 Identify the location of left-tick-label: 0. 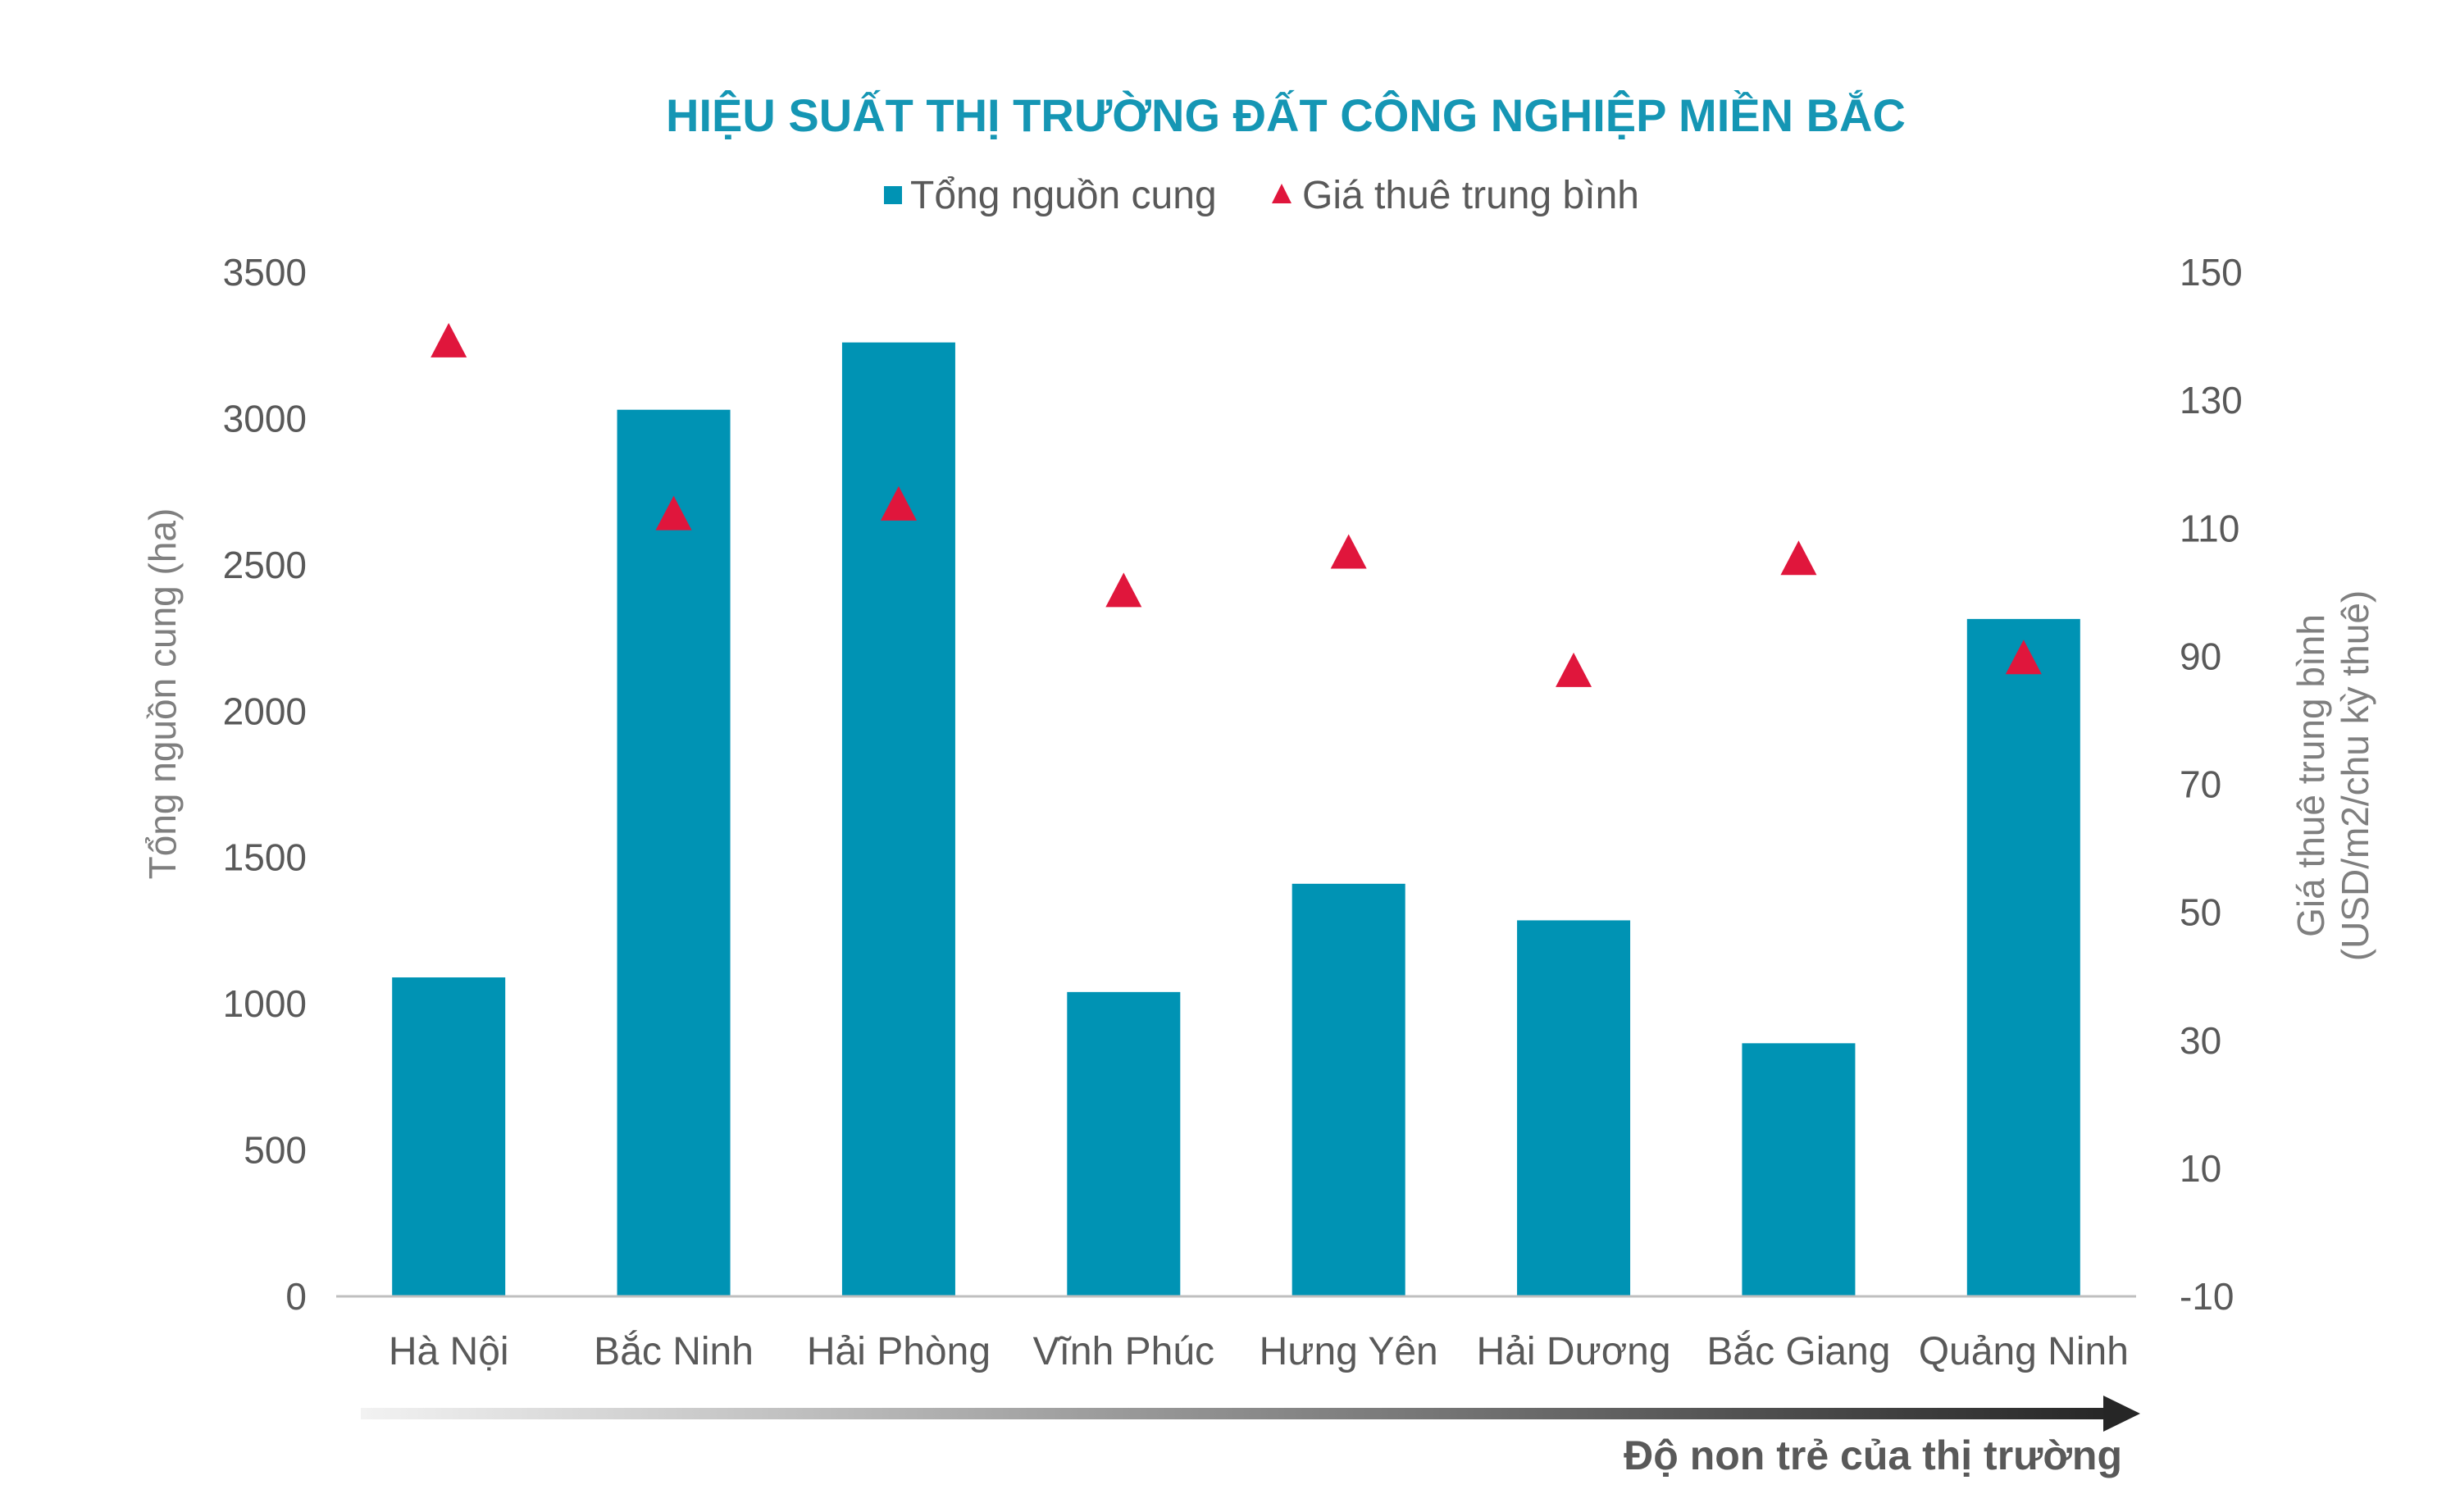
(296, 1296).